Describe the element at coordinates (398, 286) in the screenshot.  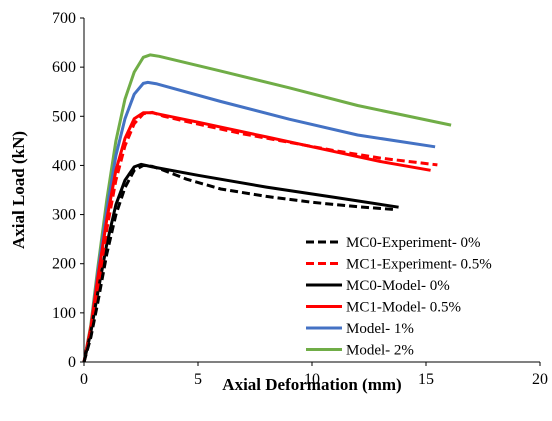
I see `legend-label-2: MC0-Model- 0%` at that location.